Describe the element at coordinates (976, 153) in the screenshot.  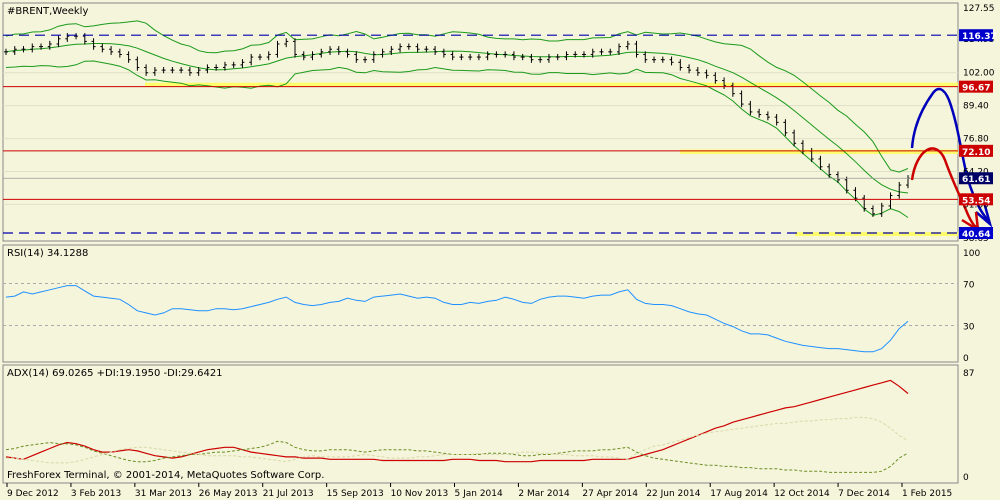
I see `level-price-label: 72.10` at that location.